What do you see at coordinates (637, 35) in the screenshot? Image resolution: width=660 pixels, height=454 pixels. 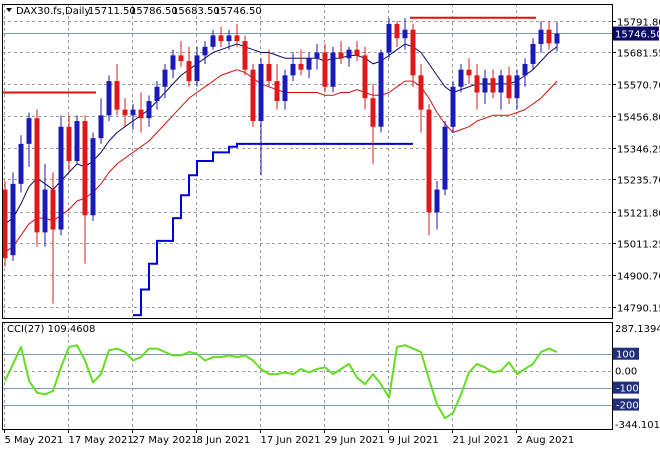 I see `current-price-label: 15746.50` at bounding box center [637, 35].